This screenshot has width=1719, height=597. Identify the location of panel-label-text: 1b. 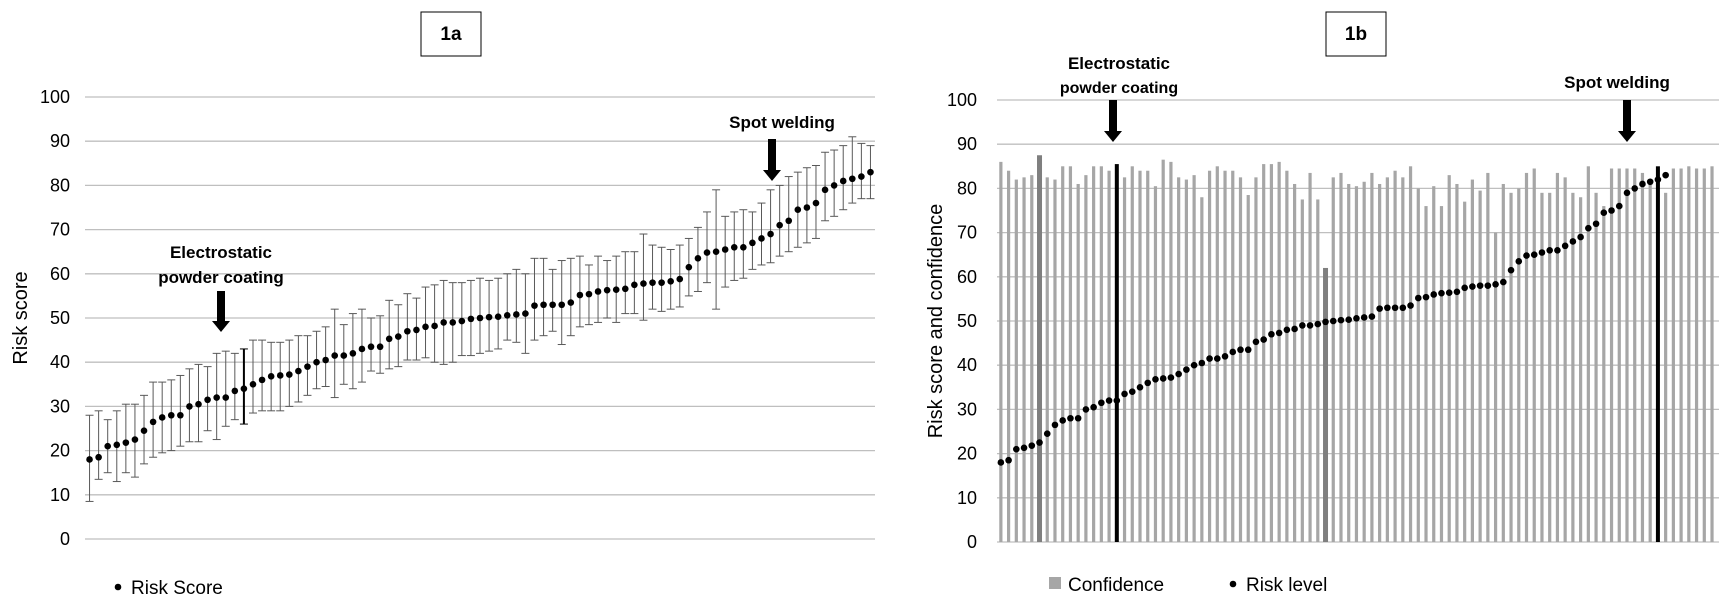
(1356, 34).